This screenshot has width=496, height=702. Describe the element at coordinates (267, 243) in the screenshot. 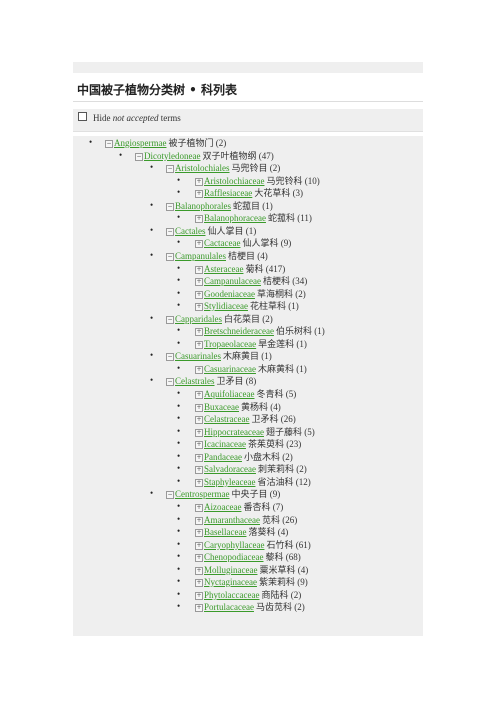

I see `taxon-chinese-name: 仙人掌科 (9)` at that location.